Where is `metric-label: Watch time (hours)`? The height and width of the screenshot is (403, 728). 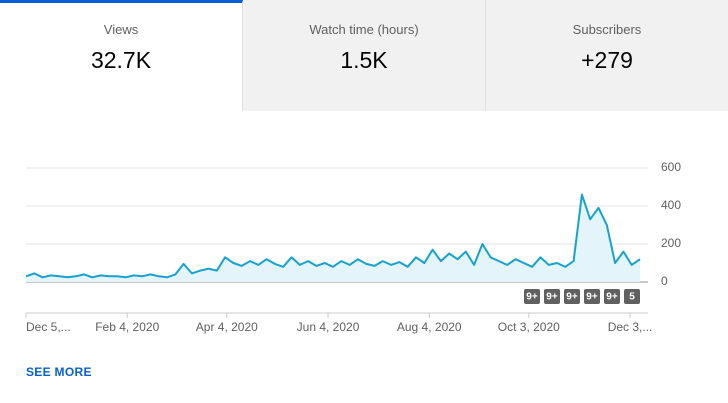 metric-label: Watch time (hours) is located at coordinates (364, 29).